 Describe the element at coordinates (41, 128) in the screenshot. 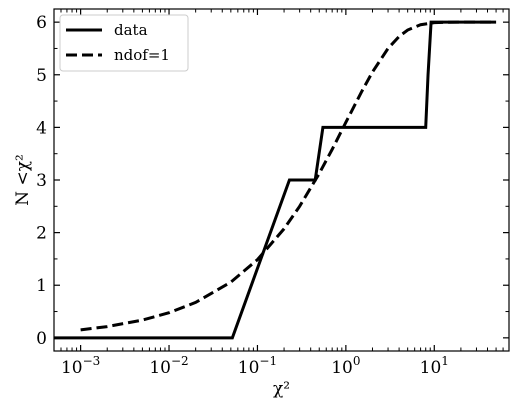

I see `y-tick-label: 4` at that location.